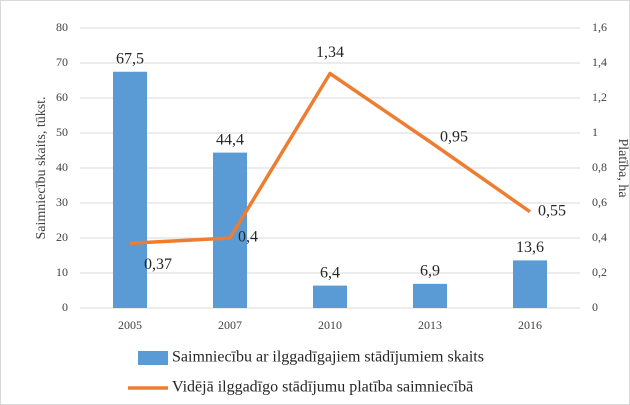 The height and width of the screenshot is (405, 630). I want to click on y-tick-label: 60, so click(62, 97).